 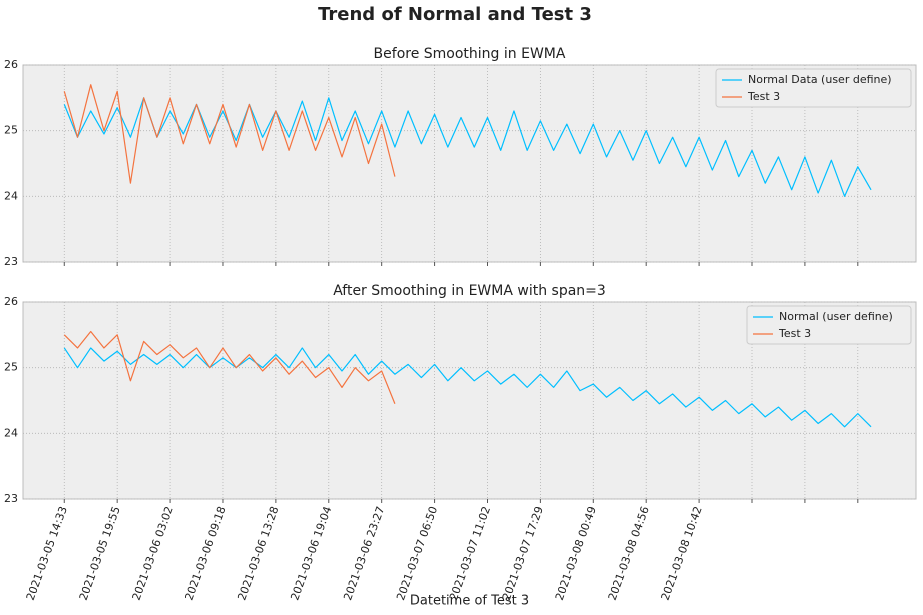 What do you see at coordinates (311, 554) in the screenshot?
I see `x-tick-label: 2021-03-06 19:04` at bounding box center [311, 554].